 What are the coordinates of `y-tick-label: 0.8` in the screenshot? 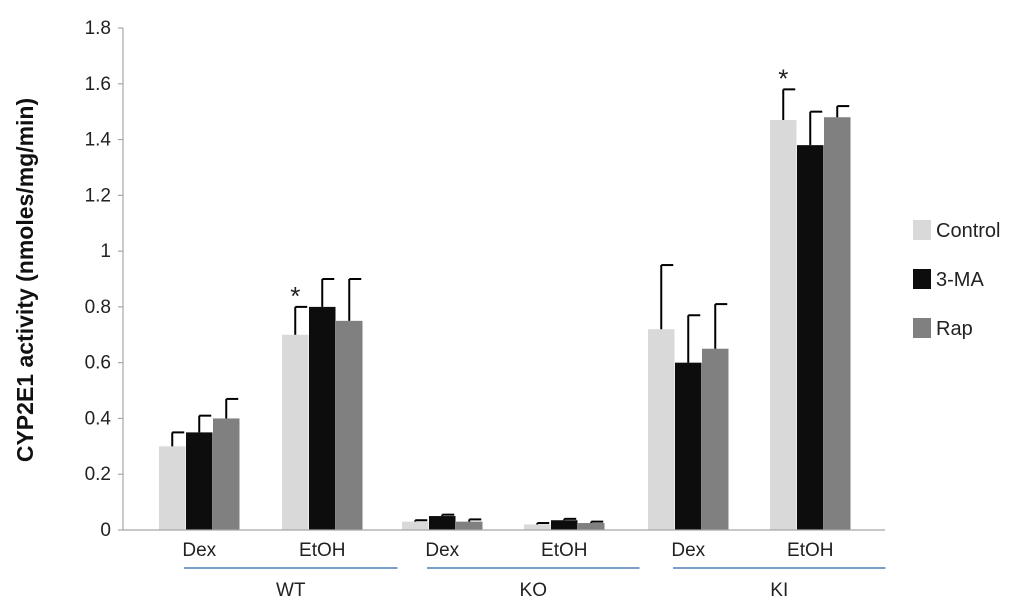 It's located at (98, 307).